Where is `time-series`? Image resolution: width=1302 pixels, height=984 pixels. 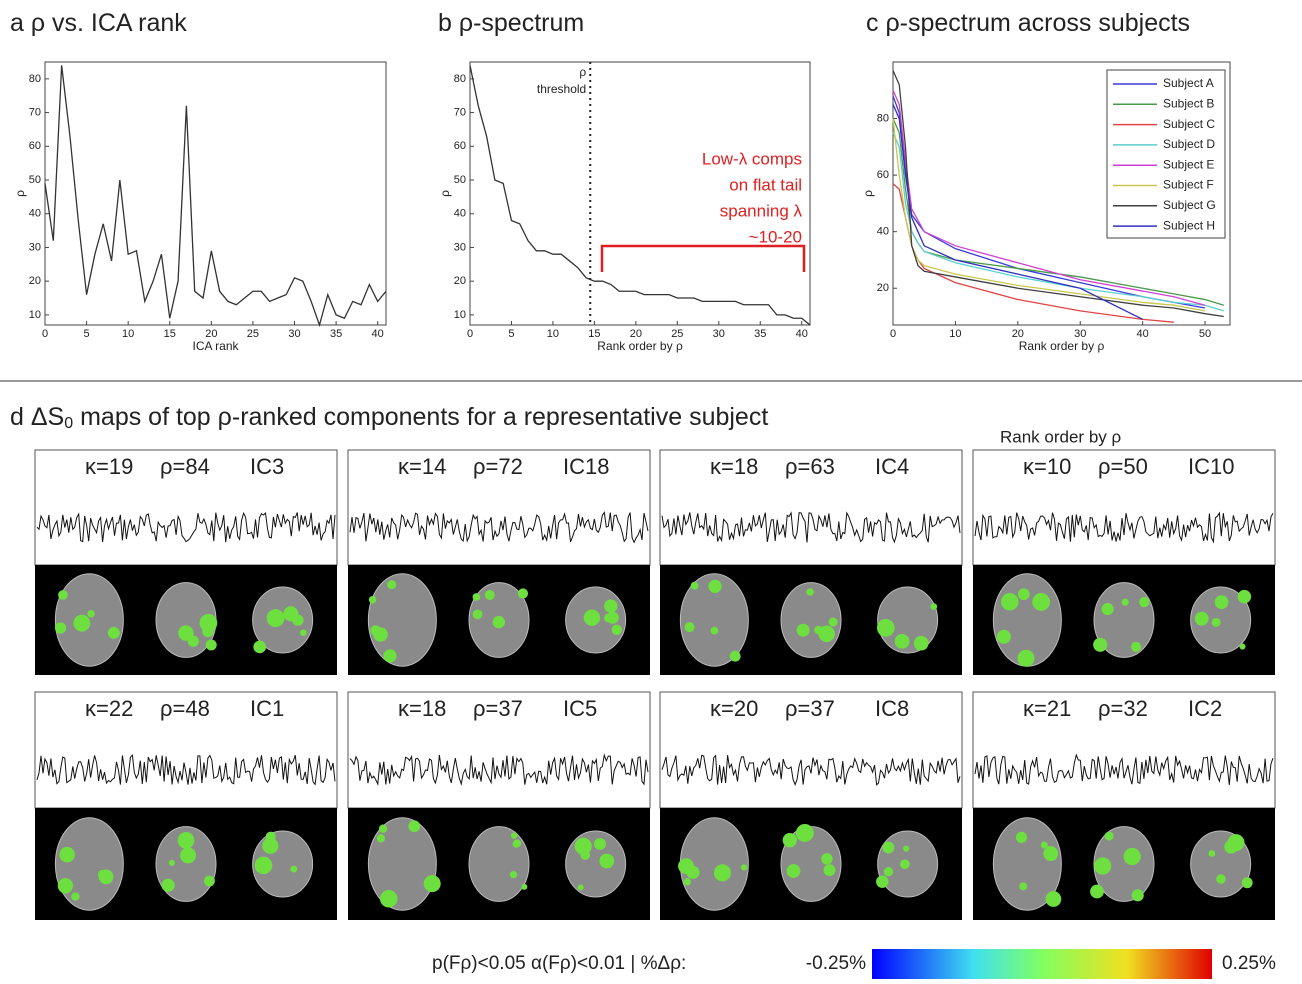 time-series is located at coordinates (499, 527).